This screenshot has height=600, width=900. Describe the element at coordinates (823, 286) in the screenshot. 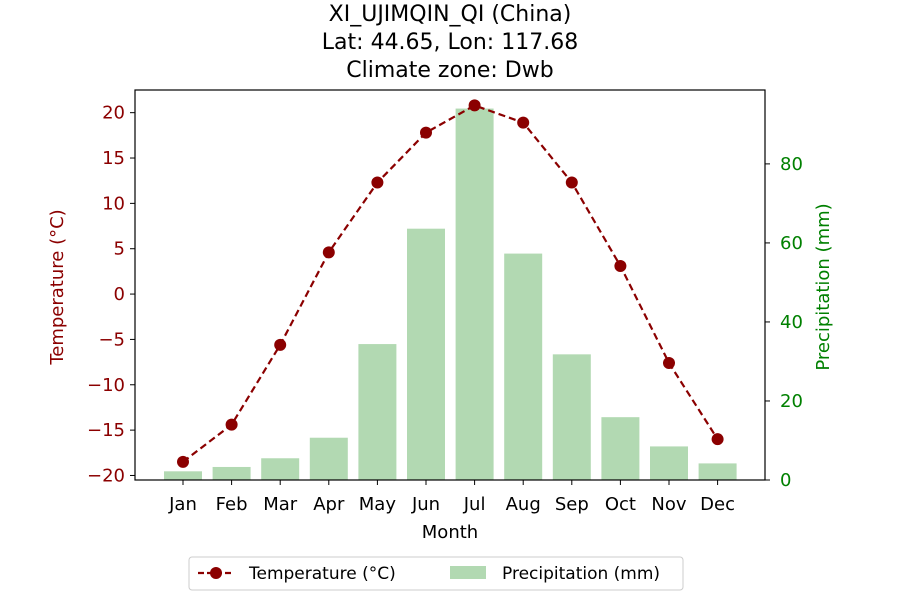

I see `y-axis-label-right: Precipitation (mm)` at that location.